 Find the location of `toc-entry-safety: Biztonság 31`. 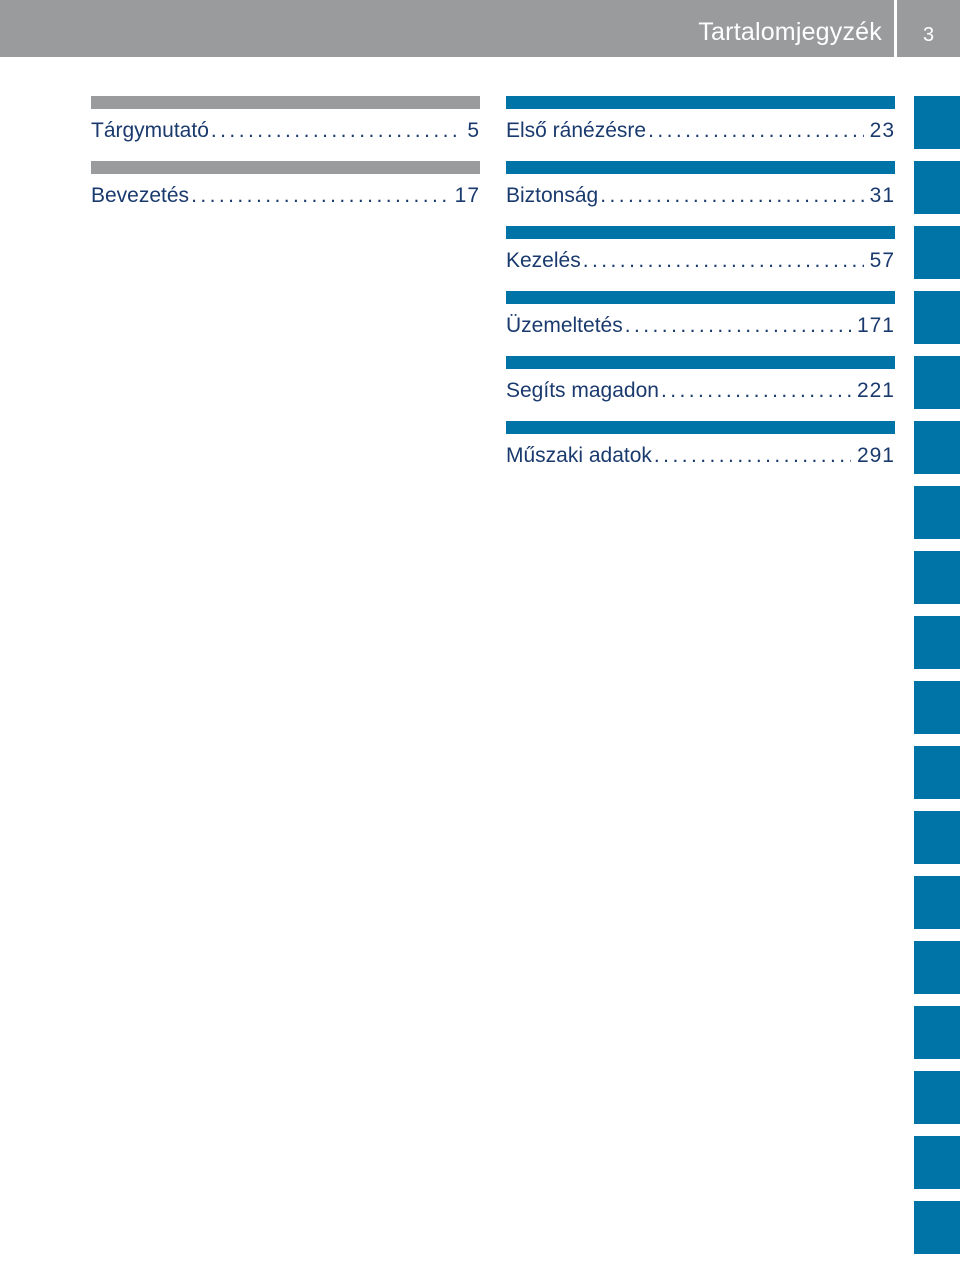

toc-entry-safety: Biztonság 31 is located at coordinates (700, 193).